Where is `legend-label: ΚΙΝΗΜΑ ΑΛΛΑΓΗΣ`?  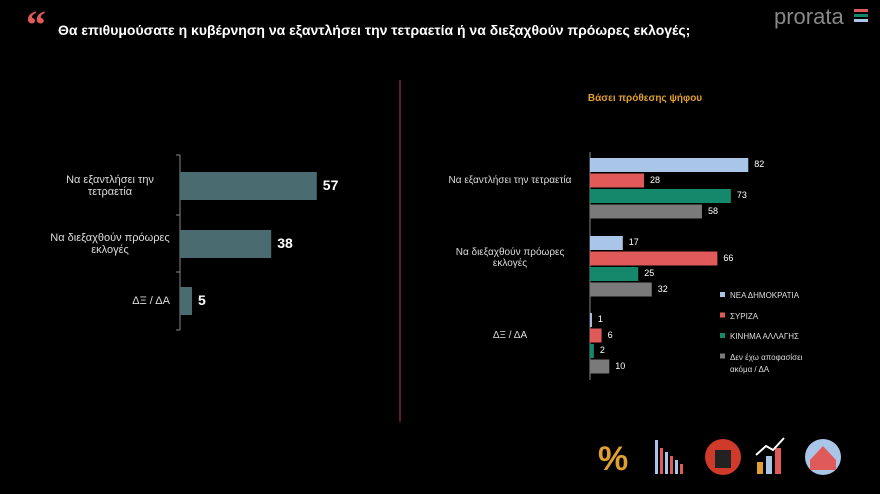 legend-label: ΚΙΝΗΜΑ ΑΛΛΑΓΗΣ is located at coordinates (764, 336).